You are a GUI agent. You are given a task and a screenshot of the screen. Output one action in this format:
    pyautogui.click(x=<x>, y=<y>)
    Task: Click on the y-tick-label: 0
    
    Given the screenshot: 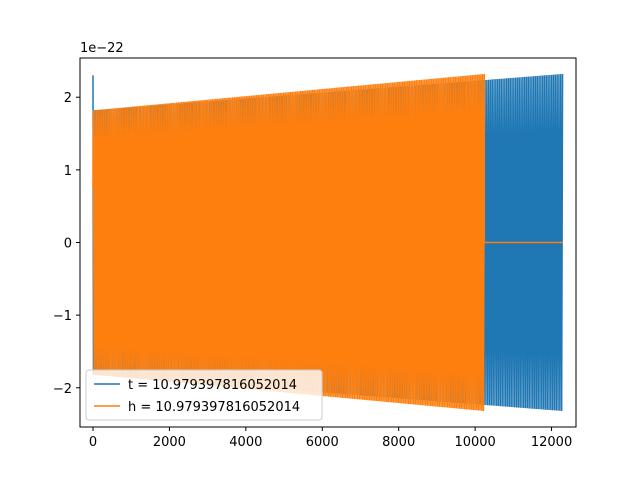 What is the action you would take?
    pyautogui.click(x=68, y=244)
    